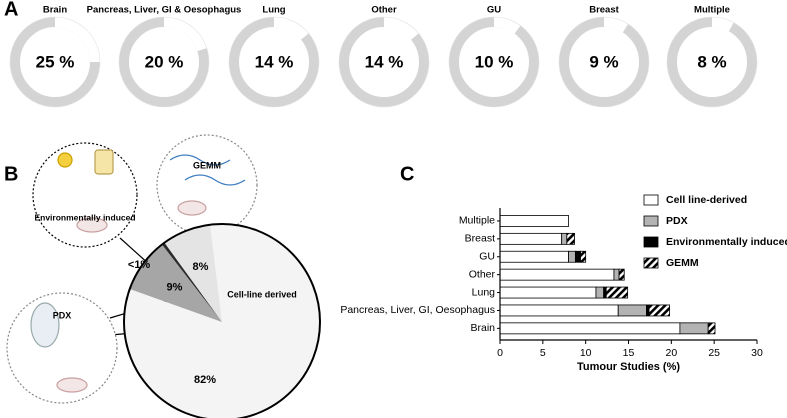  Describe the element at coordinates (714, 353) in the screenshot. I see `x-tick-label: 25` at that location.